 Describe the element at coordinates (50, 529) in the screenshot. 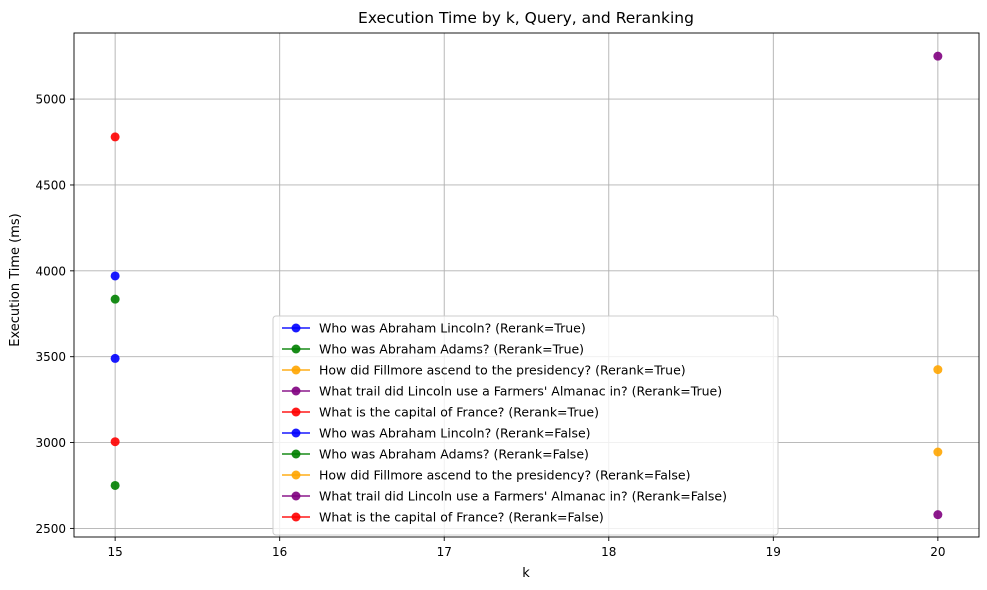

I see `y-tick-label: 2500` at that location.